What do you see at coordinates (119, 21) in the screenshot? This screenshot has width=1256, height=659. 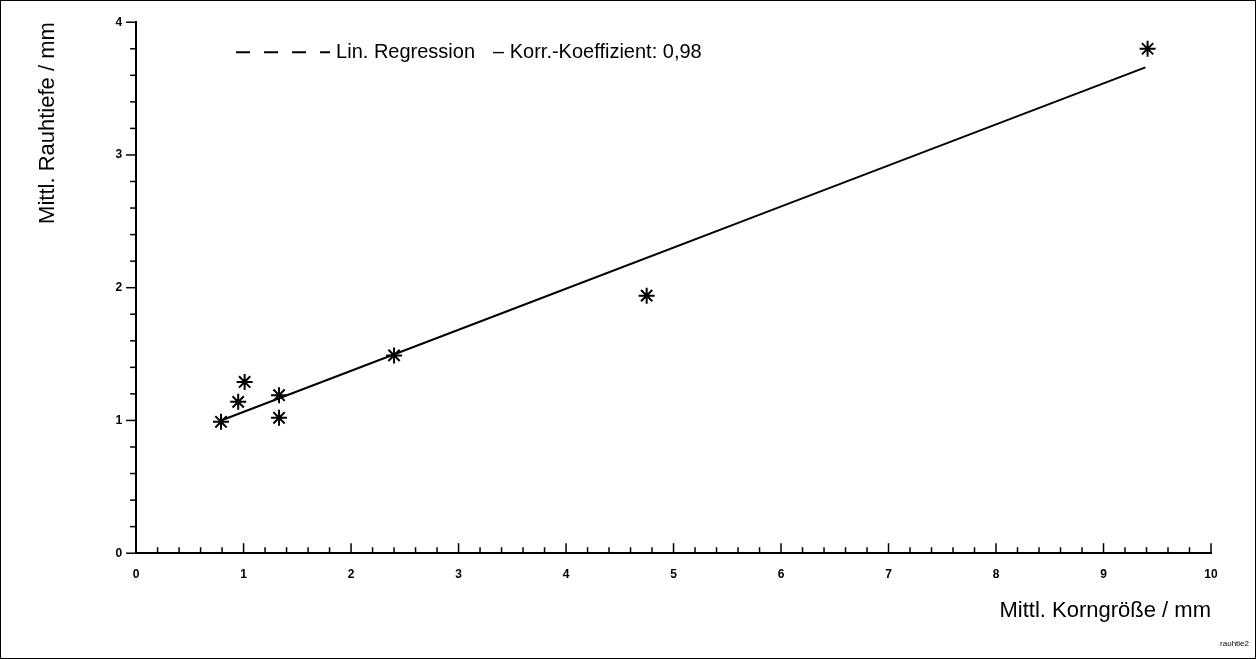 I see `y-tick-label: 4` at bounding box center [119, 21].